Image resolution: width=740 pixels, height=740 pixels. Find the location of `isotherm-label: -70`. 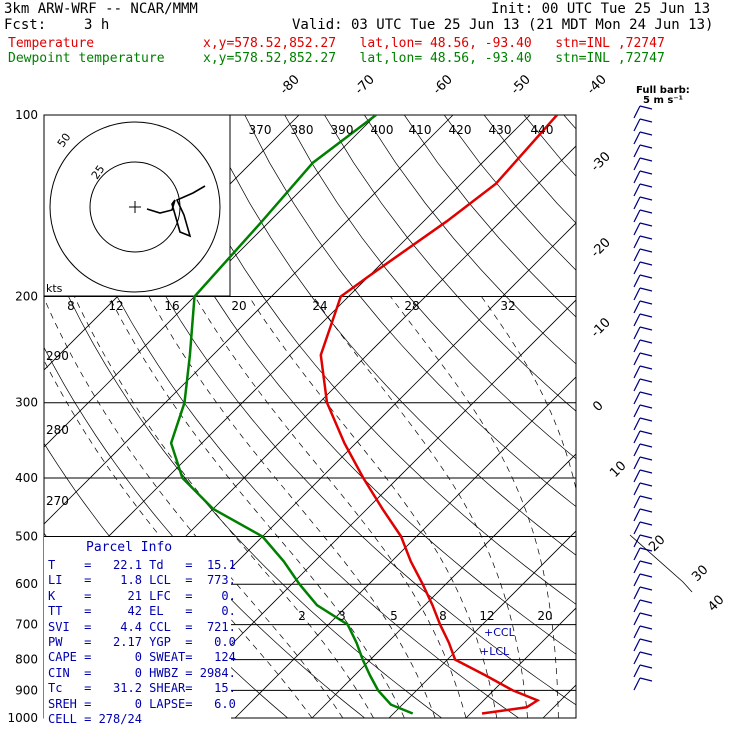

isotherm-label: -70 is located at coordinates (365, 85).